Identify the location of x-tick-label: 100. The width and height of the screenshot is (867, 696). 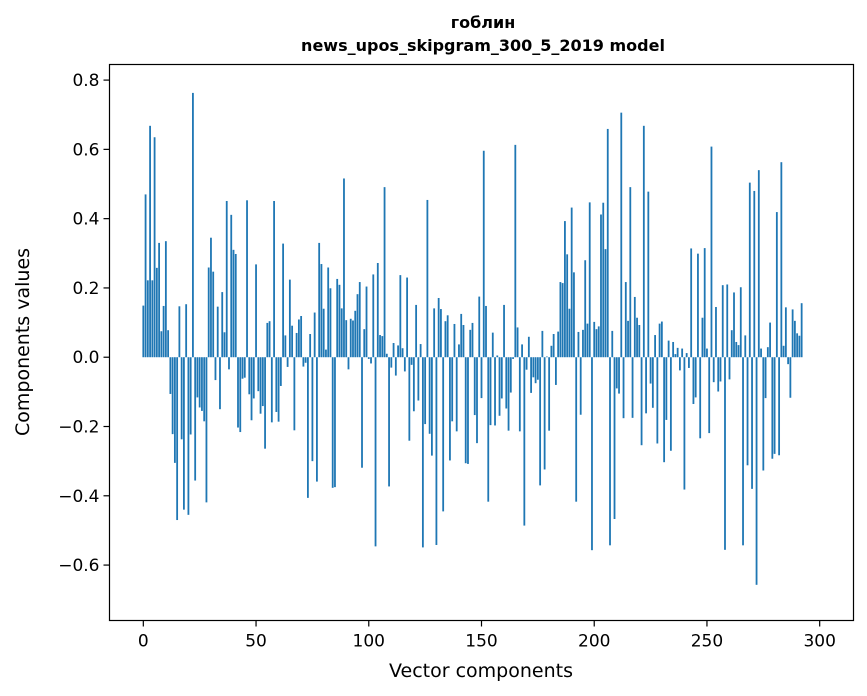
(369, 642).